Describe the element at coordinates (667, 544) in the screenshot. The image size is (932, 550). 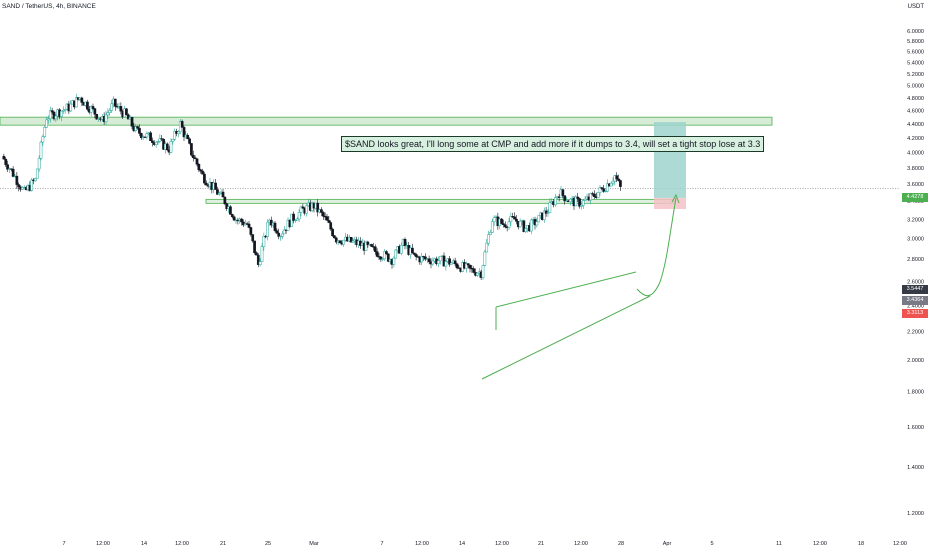
I see `x-tick-label: Apr` at that location.